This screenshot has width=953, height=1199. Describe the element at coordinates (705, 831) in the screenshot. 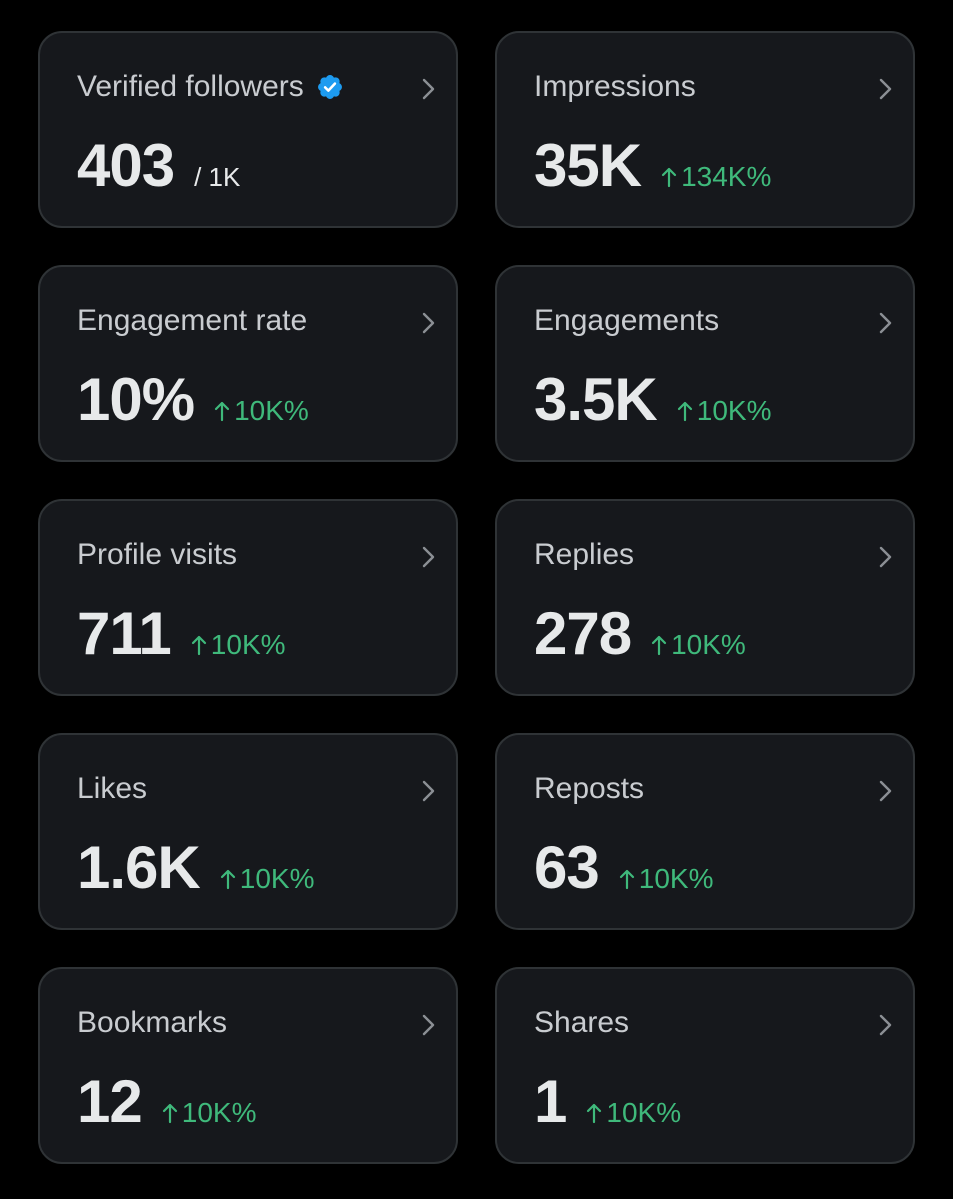

I see `card-reposts: Reposts 63 10K%` at that location.